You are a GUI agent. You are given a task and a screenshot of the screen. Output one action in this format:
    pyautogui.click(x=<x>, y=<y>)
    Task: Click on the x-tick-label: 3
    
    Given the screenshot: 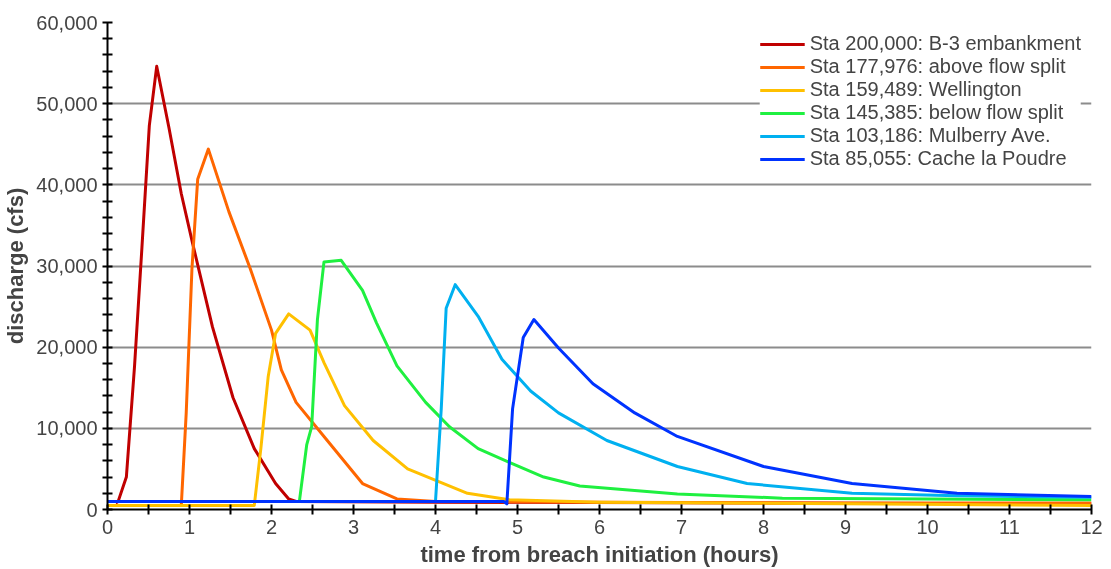 What is the action you would take?
    pyautogui.click(x=353, y=526)
    